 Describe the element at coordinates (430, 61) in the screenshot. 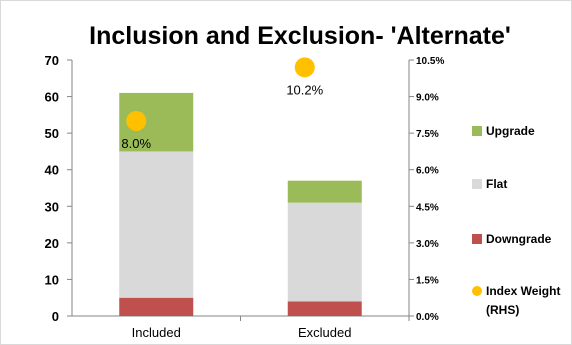

I see `y2-tick-label: 10.5%` at that location.